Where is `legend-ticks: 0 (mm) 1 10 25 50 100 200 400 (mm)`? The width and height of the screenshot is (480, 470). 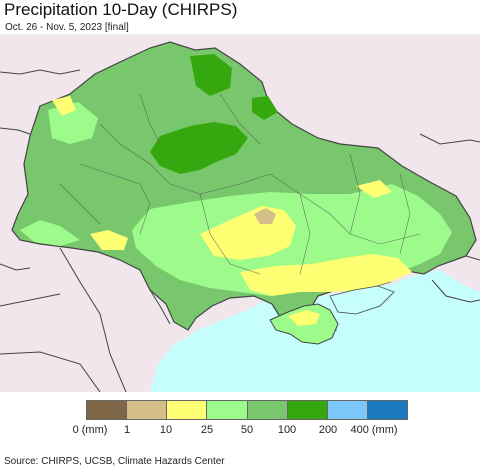 legend-ticks: 0 (mm) 1 10 25 50 100 200 400 (mm) is located at coordinates (240, 431).